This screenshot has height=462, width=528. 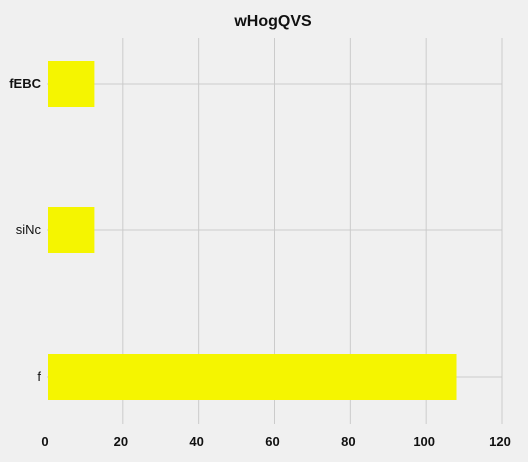 I want to click on y-category-label: siNc, so click(x=29, y=229).